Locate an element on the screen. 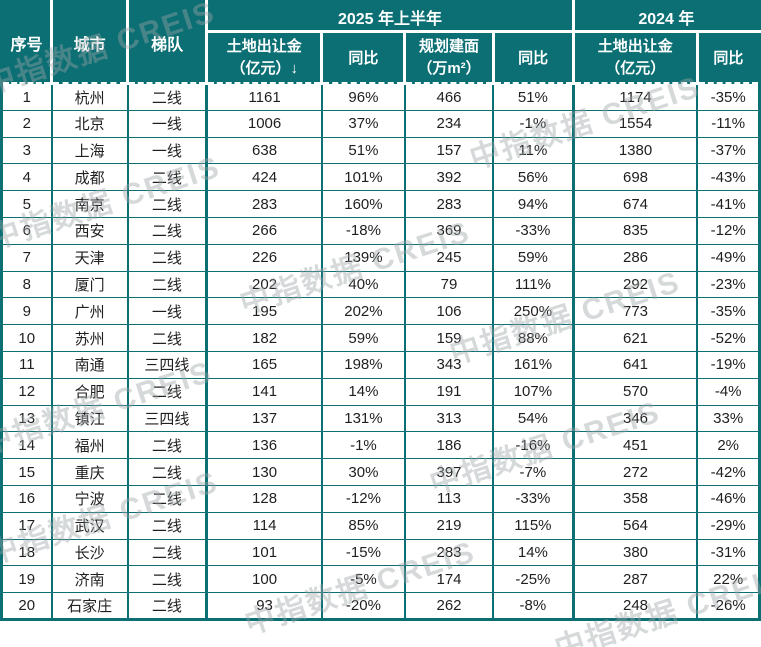  cell-index: 10 is located at coordinates (26, 338).